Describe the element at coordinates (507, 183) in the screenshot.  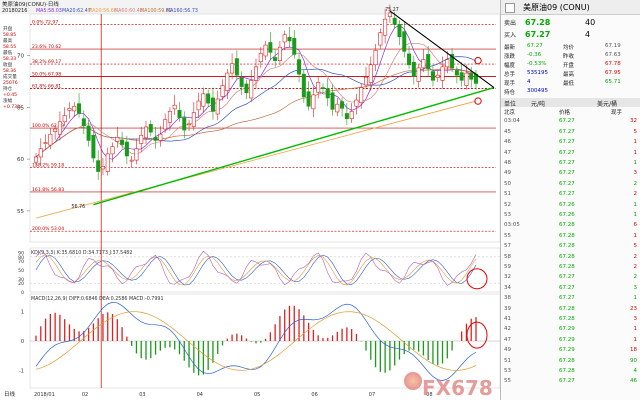
I see `tick-time: 50` at that location.